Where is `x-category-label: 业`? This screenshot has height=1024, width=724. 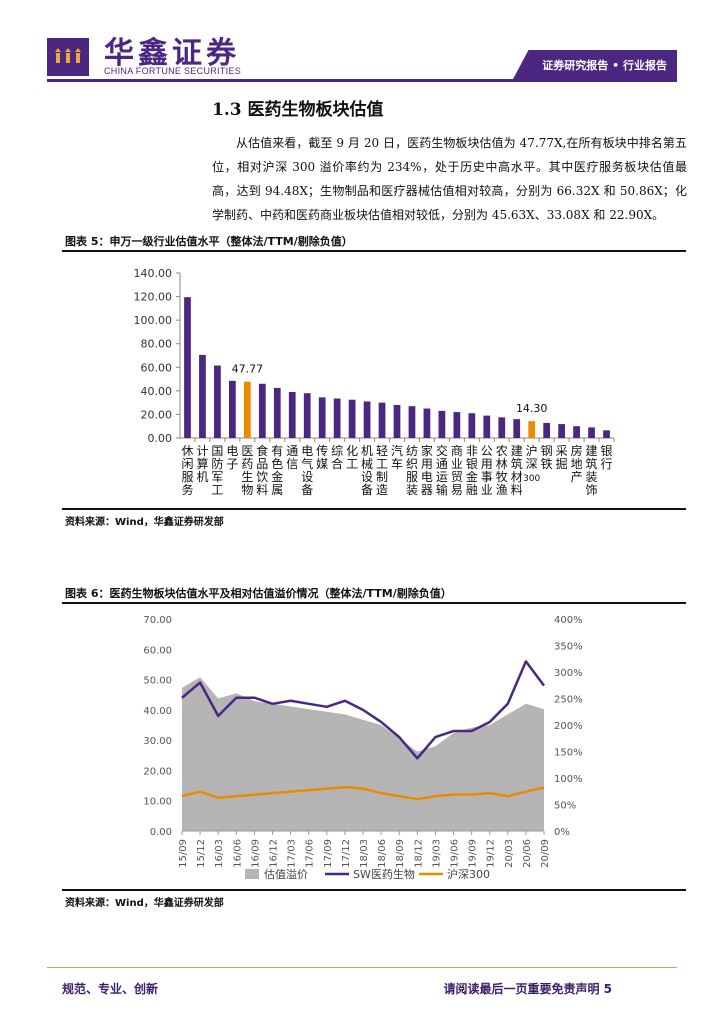
x-category-label: 业 is located at coordinates (487, 490).